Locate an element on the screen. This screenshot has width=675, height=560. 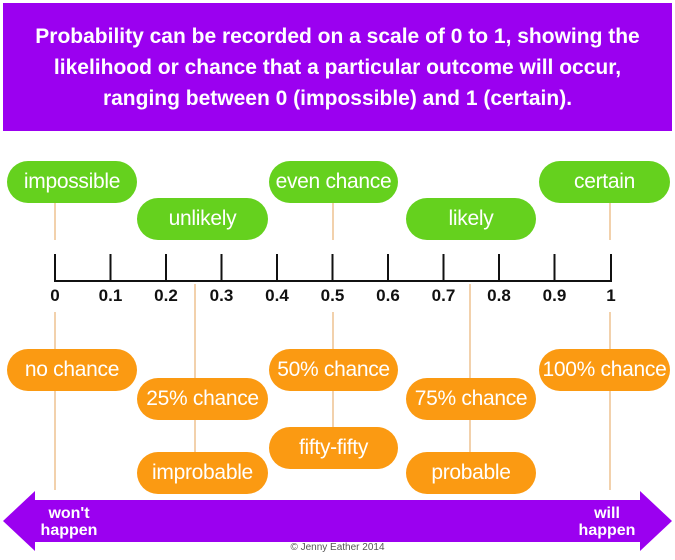
tick-label-0.5: 0.5 is located at coordinates (332, 295).